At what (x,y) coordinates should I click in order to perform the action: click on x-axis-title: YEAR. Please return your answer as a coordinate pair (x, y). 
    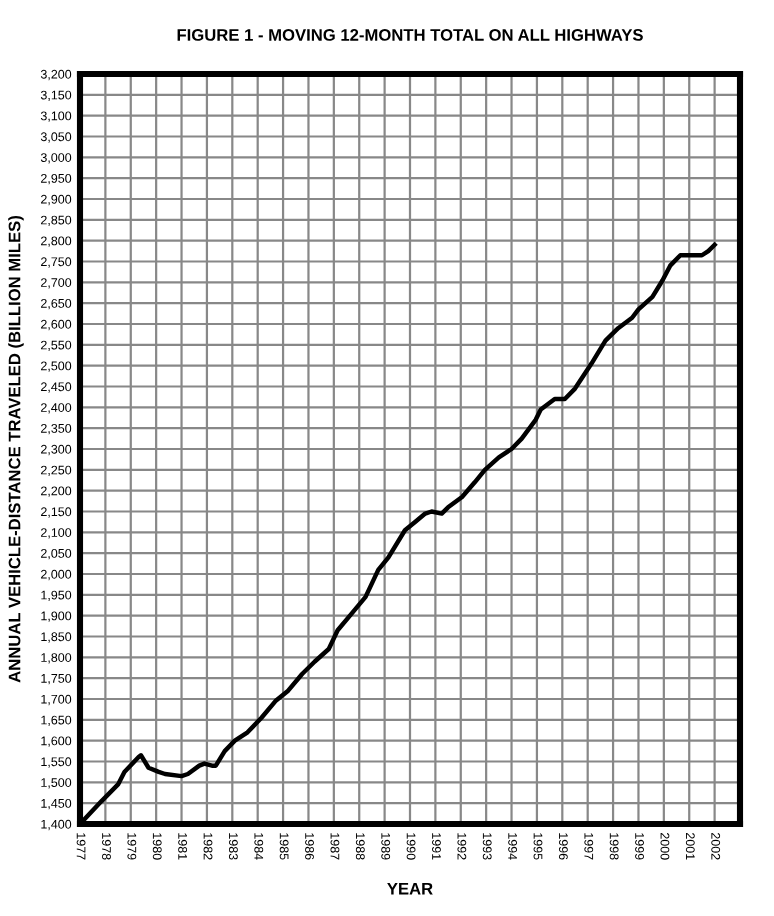
    Looking at the image, I should click on (410, 888).